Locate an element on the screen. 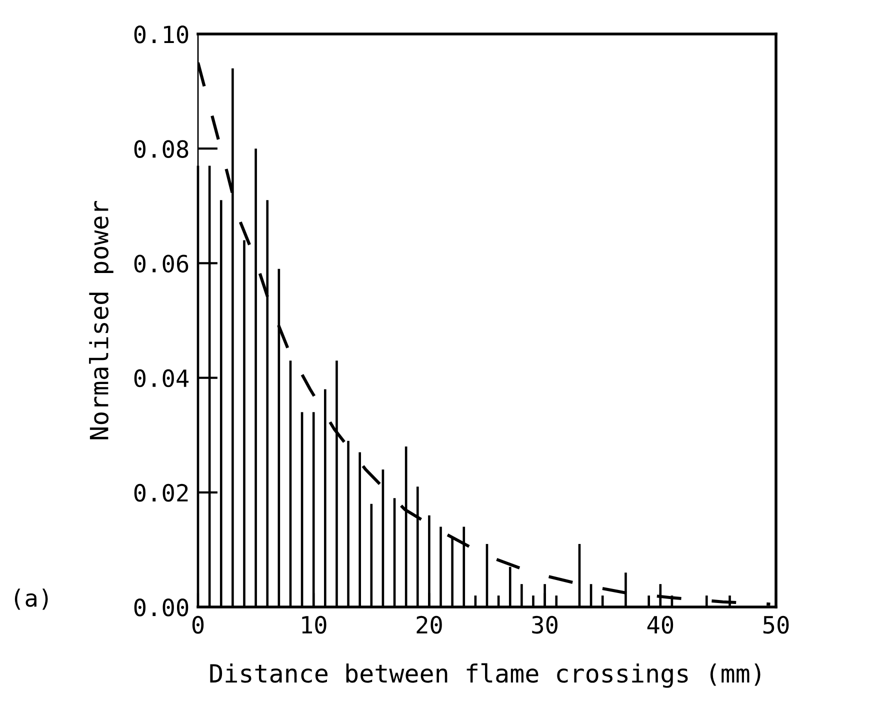 This screenshot has width=887, height=715. x-tick-label: 0 is located at coordinates (198, 625).